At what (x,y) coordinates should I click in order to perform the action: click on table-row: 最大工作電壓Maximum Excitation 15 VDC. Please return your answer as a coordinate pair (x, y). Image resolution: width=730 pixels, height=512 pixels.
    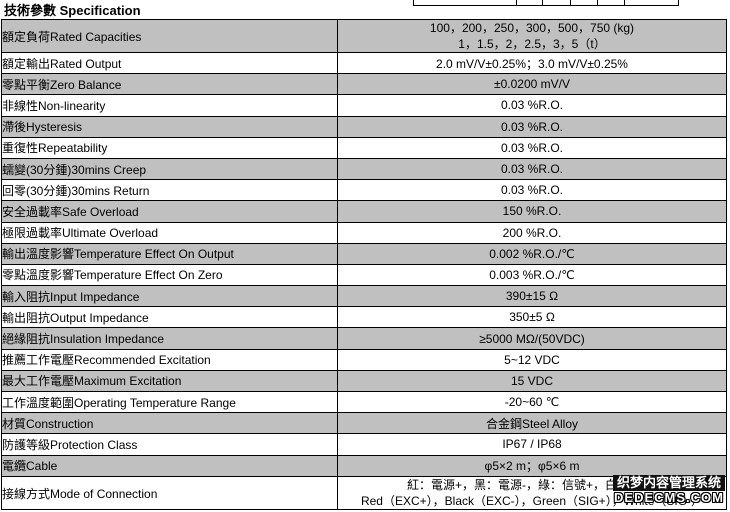
    Looking at the image, I should click on (364, 381).